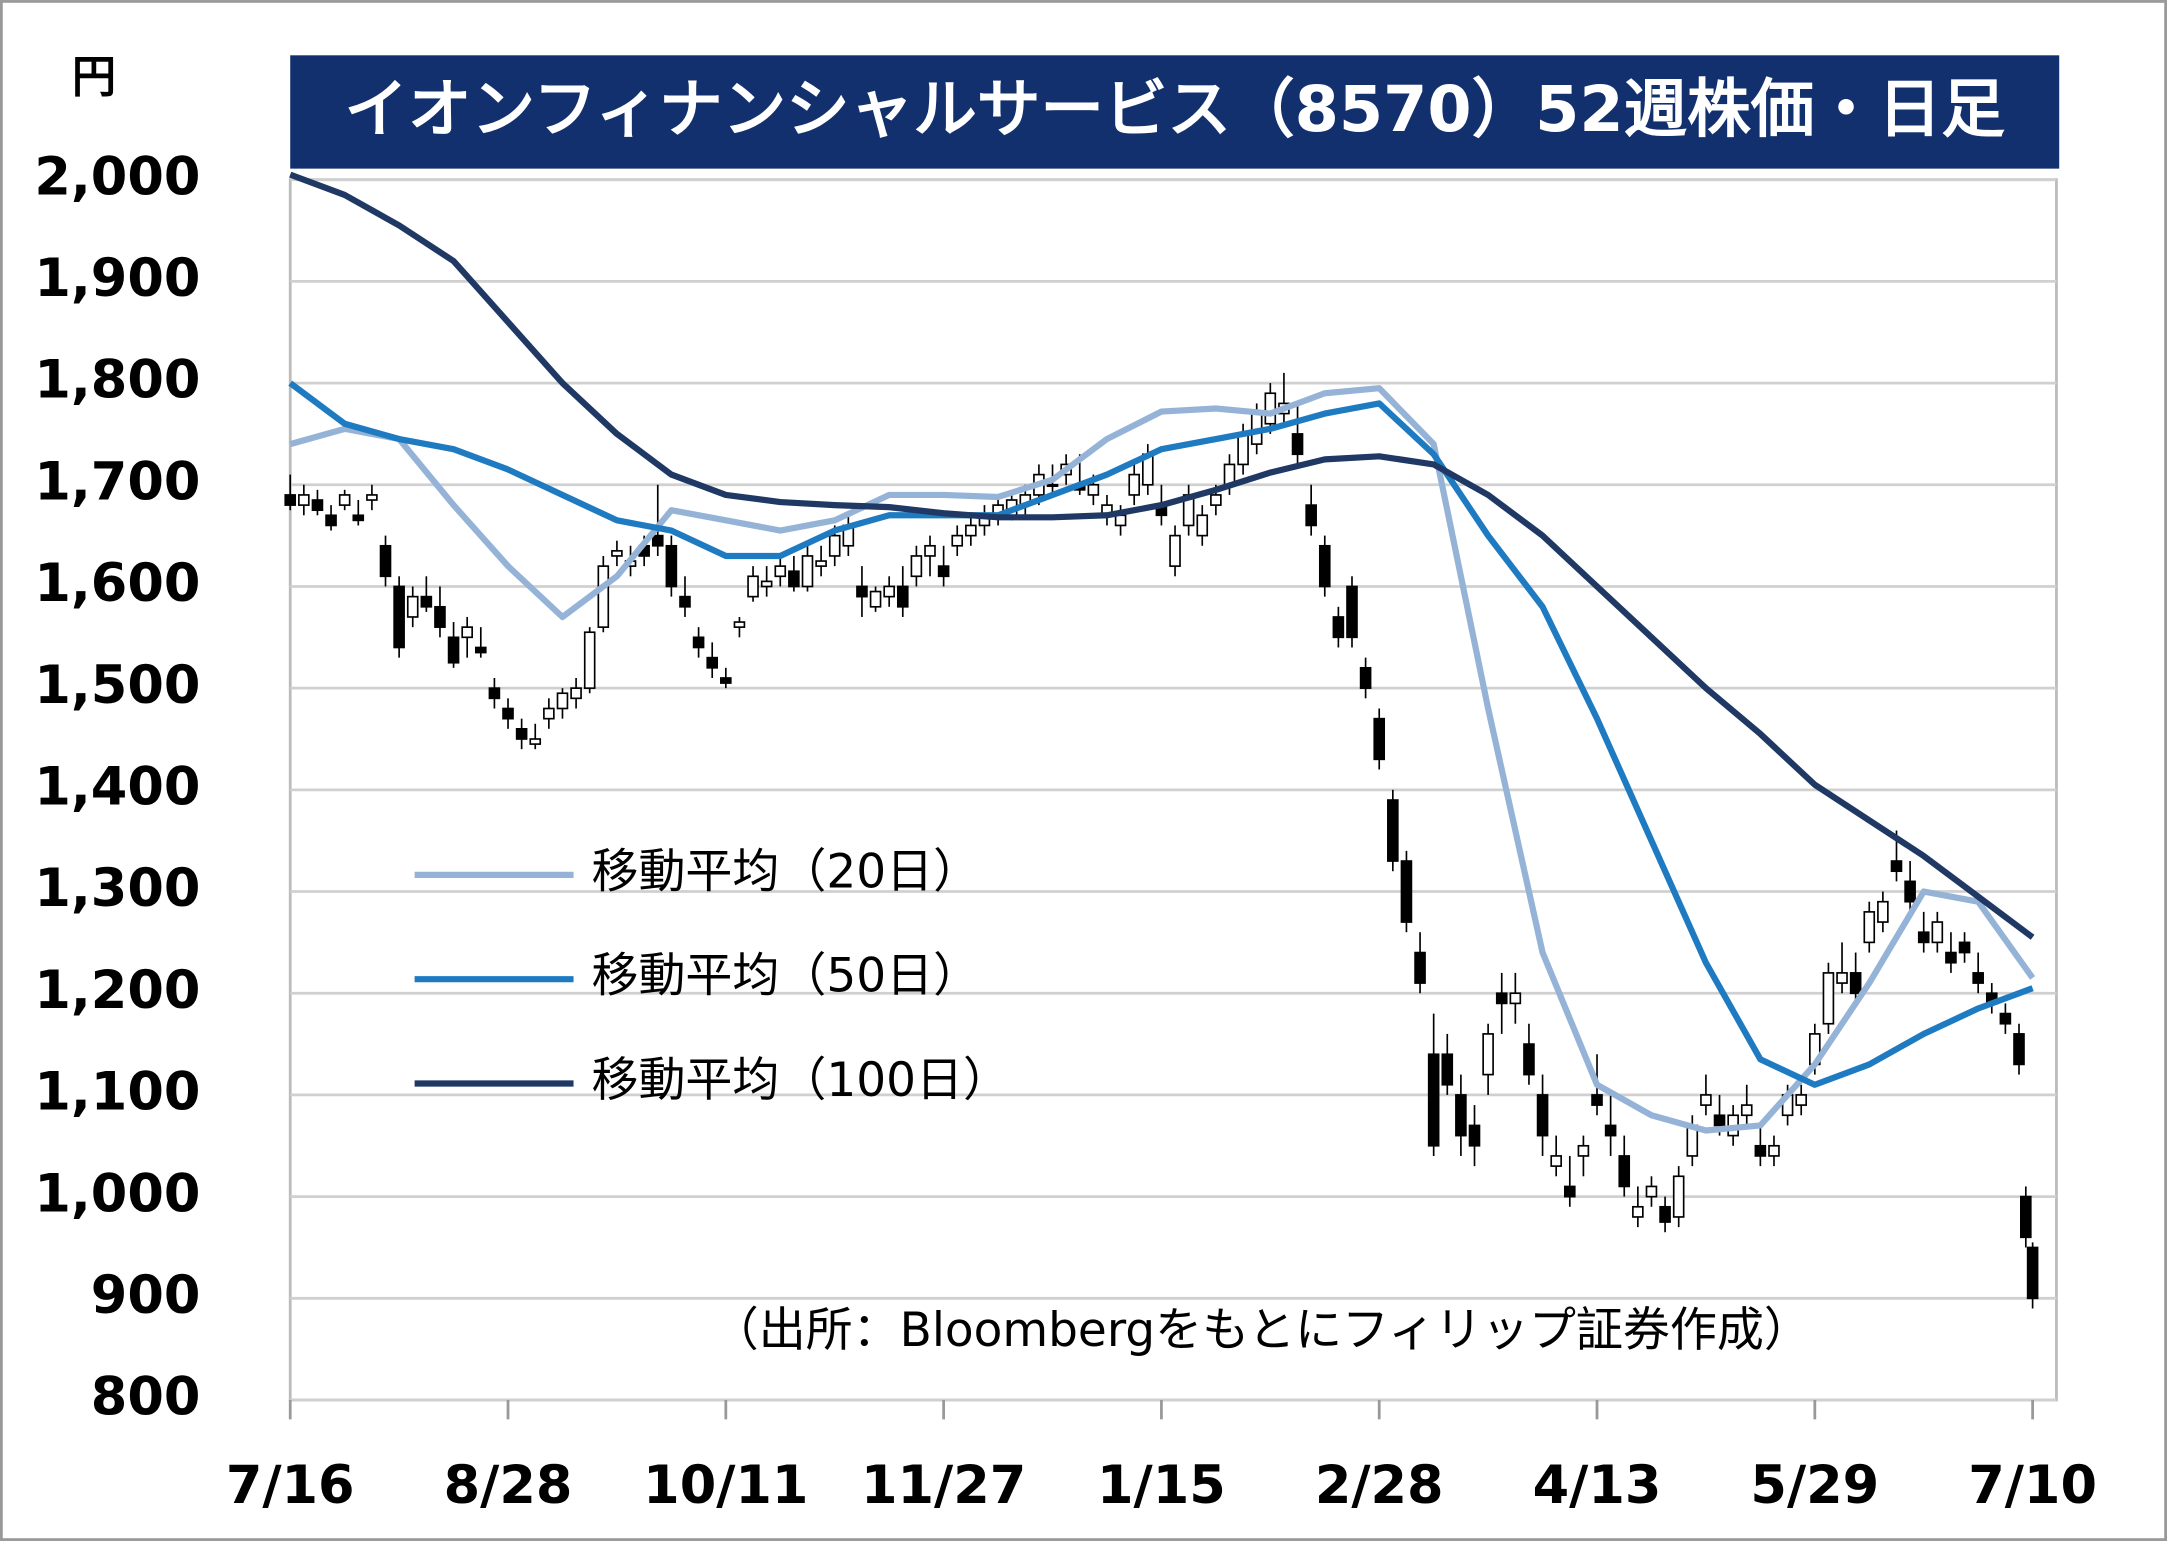 Image resolution: width=2167 pixels, height=1541 pixels. Describe the element at coordinates (786, 871) in the screenshot. I see `legend-label: 移動平均（20日）` at that location.